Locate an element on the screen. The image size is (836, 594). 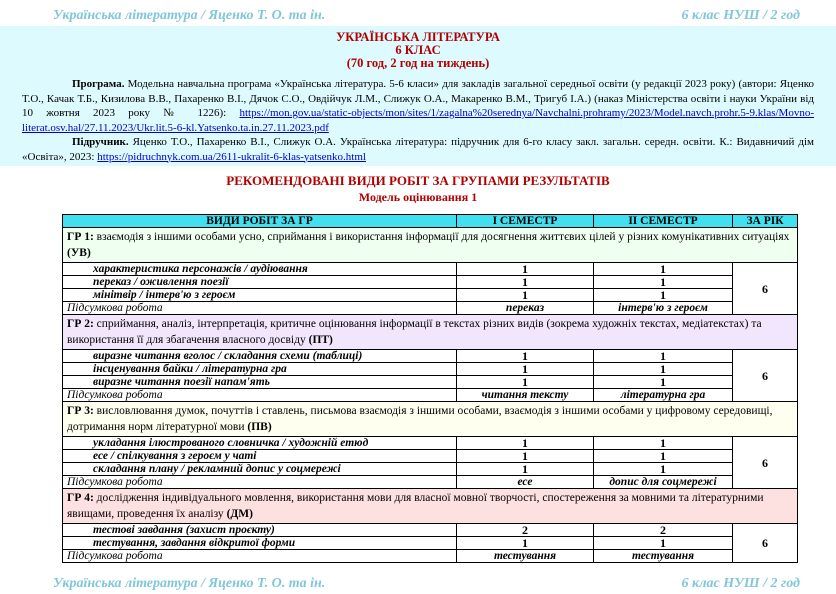
section-subtitle: Модель оцінювання 1 is located at coordinates (418, 197).